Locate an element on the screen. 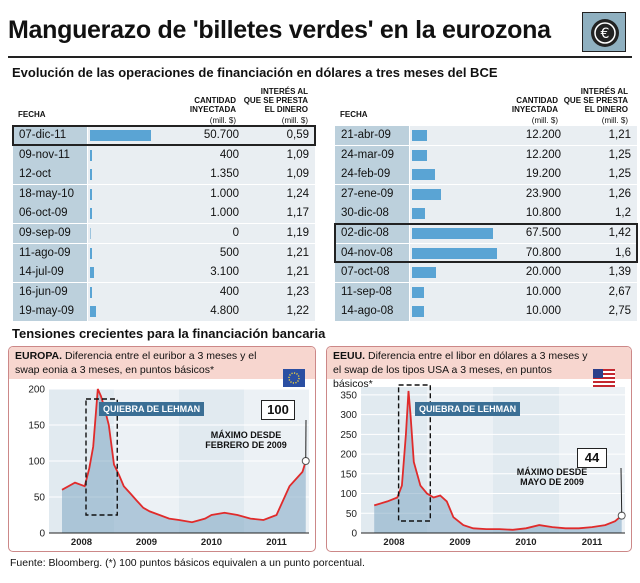  table-row: 02-dic-08 67.500 1,42 is located at coordinates (486, 233).